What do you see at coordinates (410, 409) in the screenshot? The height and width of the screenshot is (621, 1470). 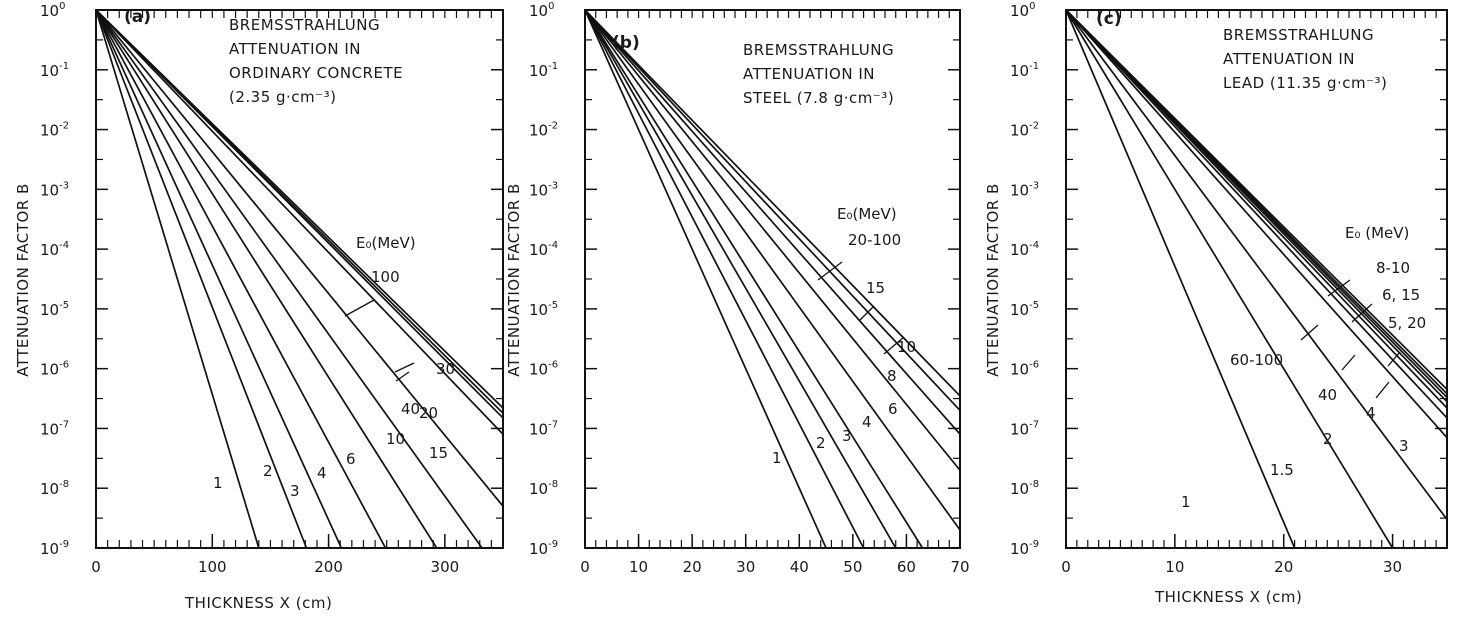 I see `series-label: 40` at bounding box center [410, 409].